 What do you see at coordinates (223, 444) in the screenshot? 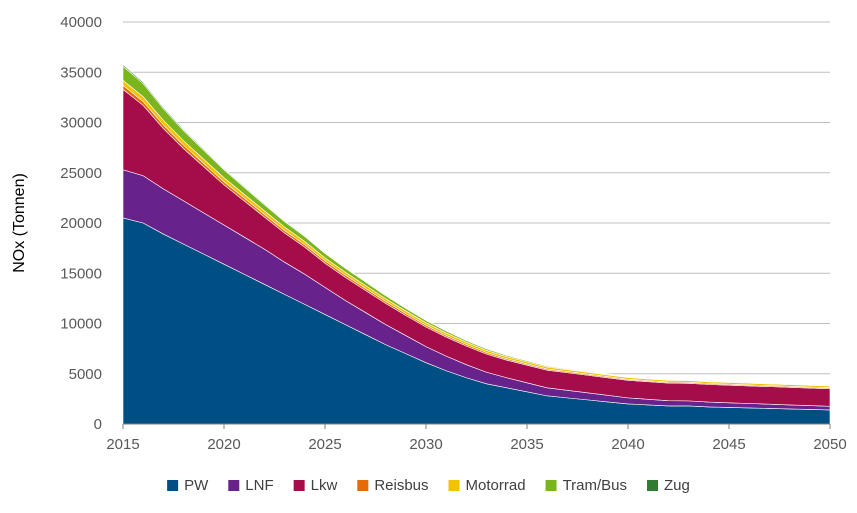
I see `x-tick-label-1: 2020` at bounding box center [223, 444].